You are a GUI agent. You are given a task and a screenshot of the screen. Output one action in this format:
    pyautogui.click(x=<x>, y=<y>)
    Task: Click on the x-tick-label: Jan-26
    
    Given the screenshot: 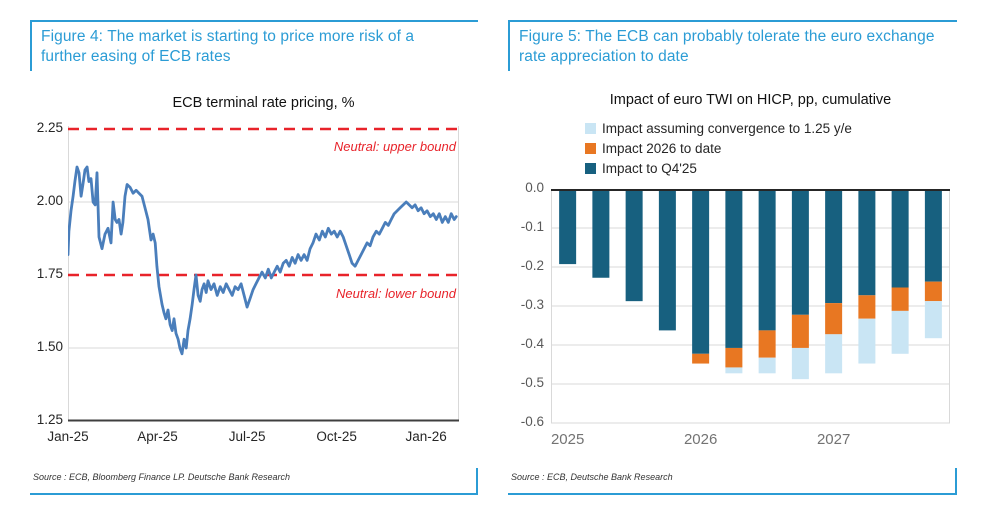 What is the action you would take?
    pyautogui.click(x=426, y=436)
    